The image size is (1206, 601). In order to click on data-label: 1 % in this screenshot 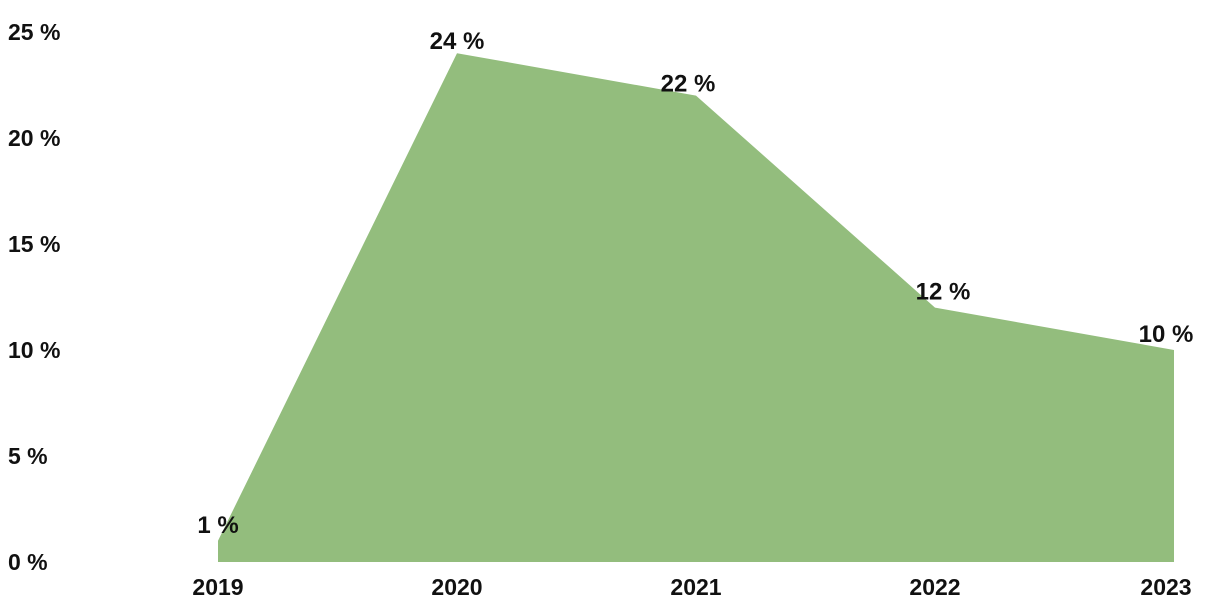, I will do `click(217, 525)`.